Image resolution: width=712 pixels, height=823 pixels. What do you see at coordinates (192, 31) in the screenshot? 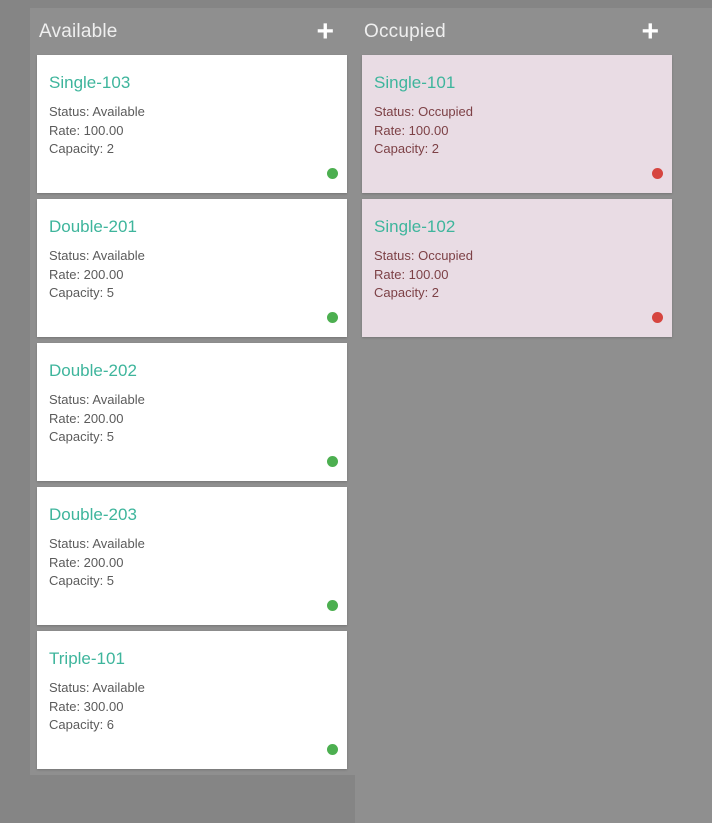
I see `column-header: Available +` at bounding box center [192, 31].